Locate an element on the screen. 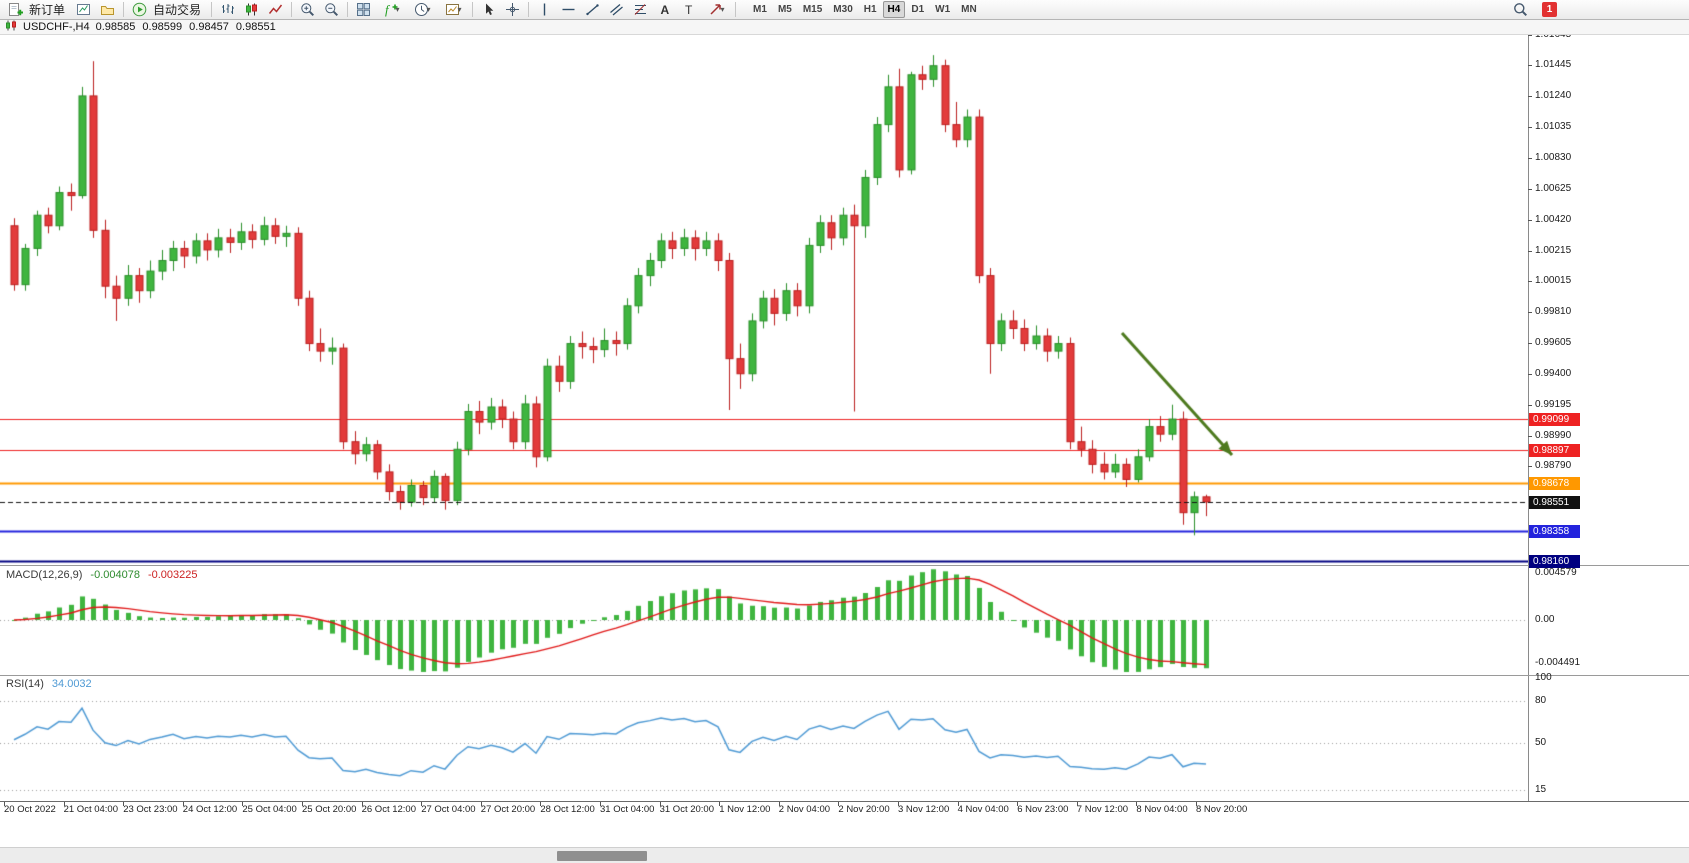 Image resolution: width=1689 pixels, height=863 pixels. text-label-icon: T is located at coordinates (688, 9).